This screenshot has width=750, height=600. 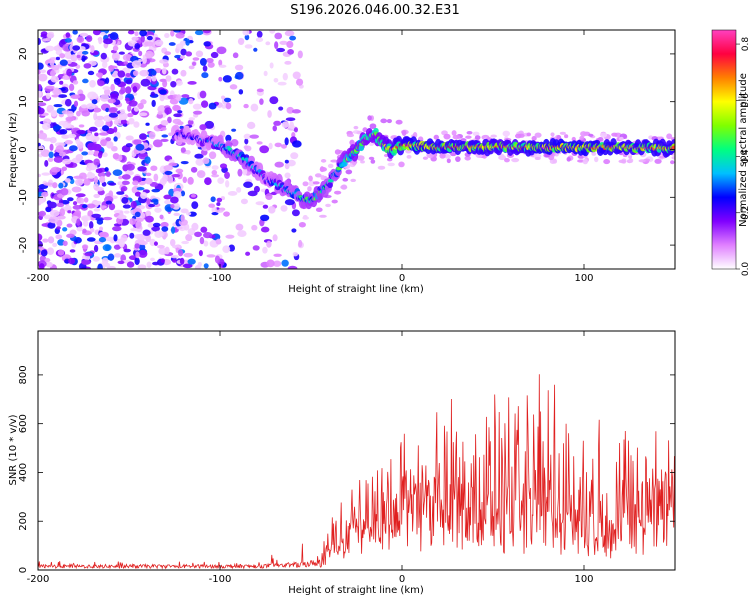 What do you see at coordinates (38, 579) in the screenshot?
I see `x-tick-label: -200` at bounding box center [38, 579].